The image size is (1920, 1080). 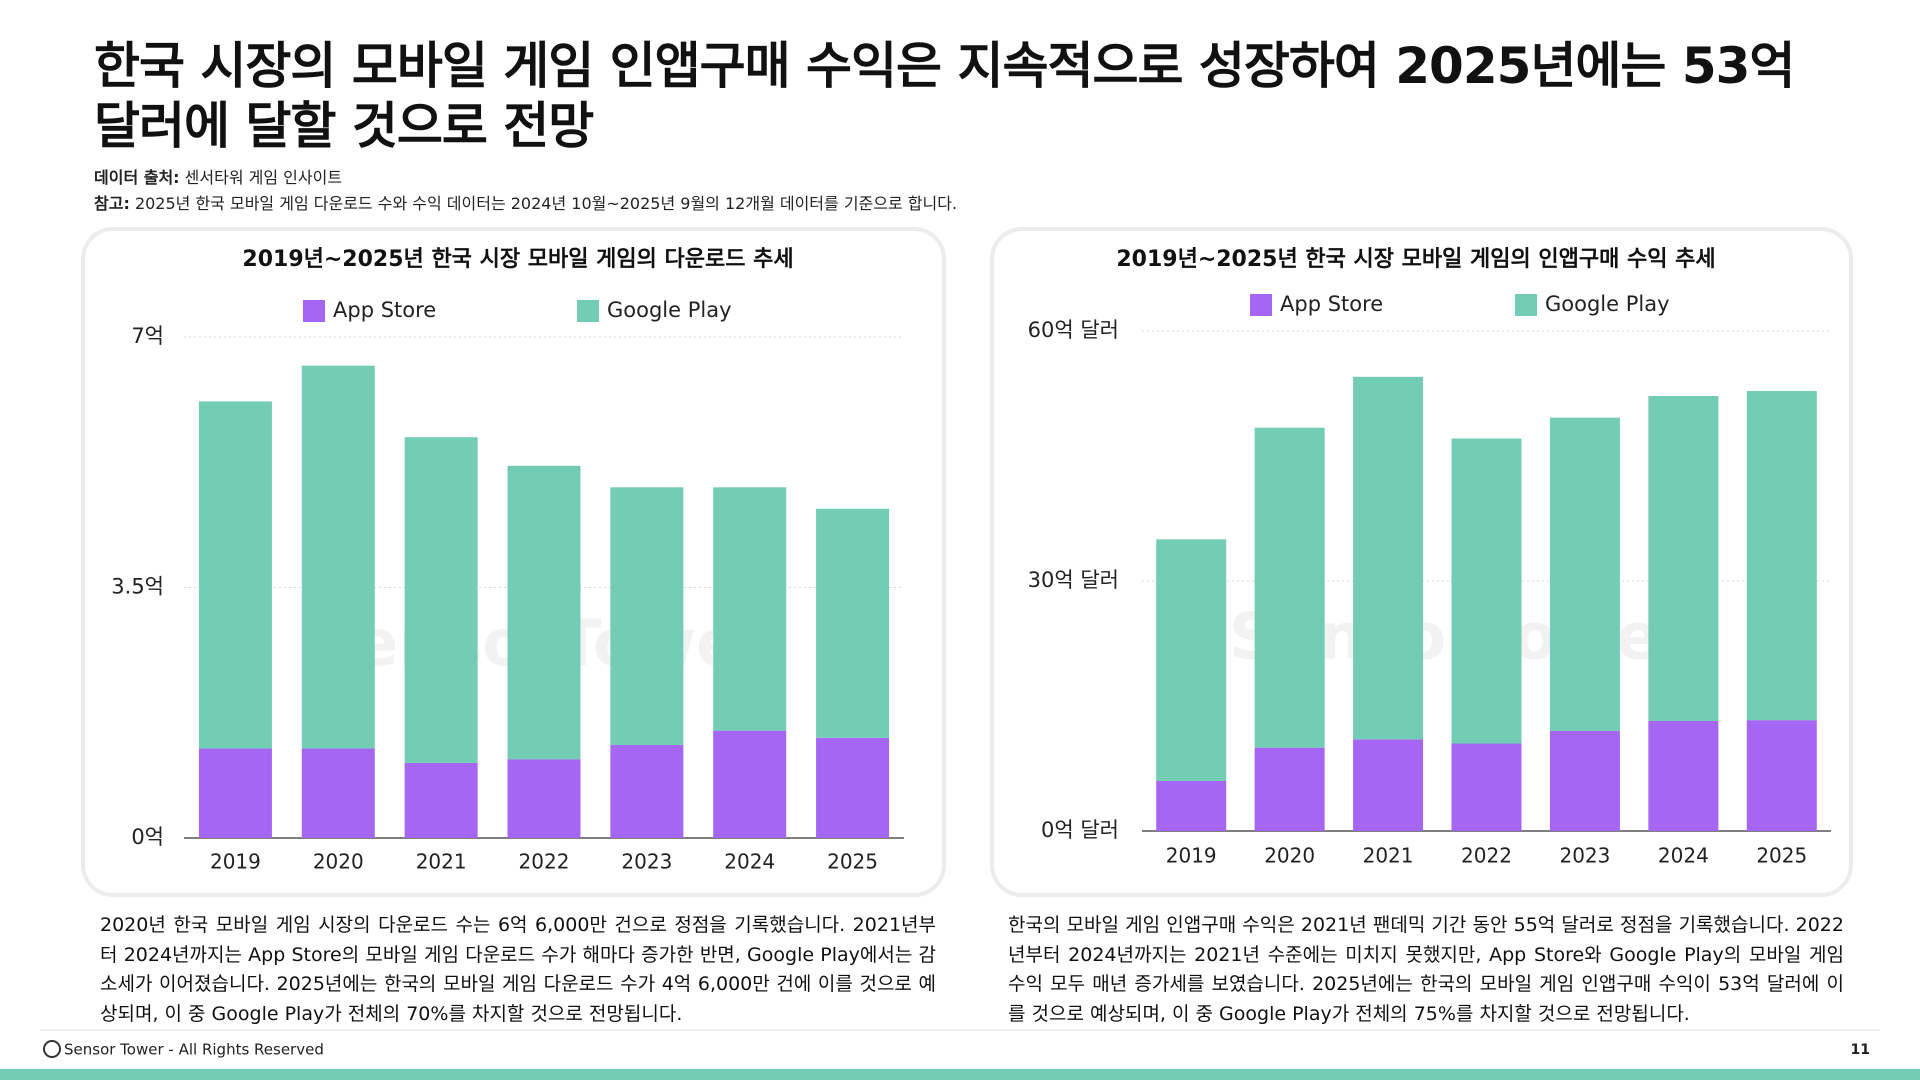 I want to click on chart-title: 2019년~2025년 한국 시장 모바일 게임의 다운로드 추세, so click(x=517, y=259).